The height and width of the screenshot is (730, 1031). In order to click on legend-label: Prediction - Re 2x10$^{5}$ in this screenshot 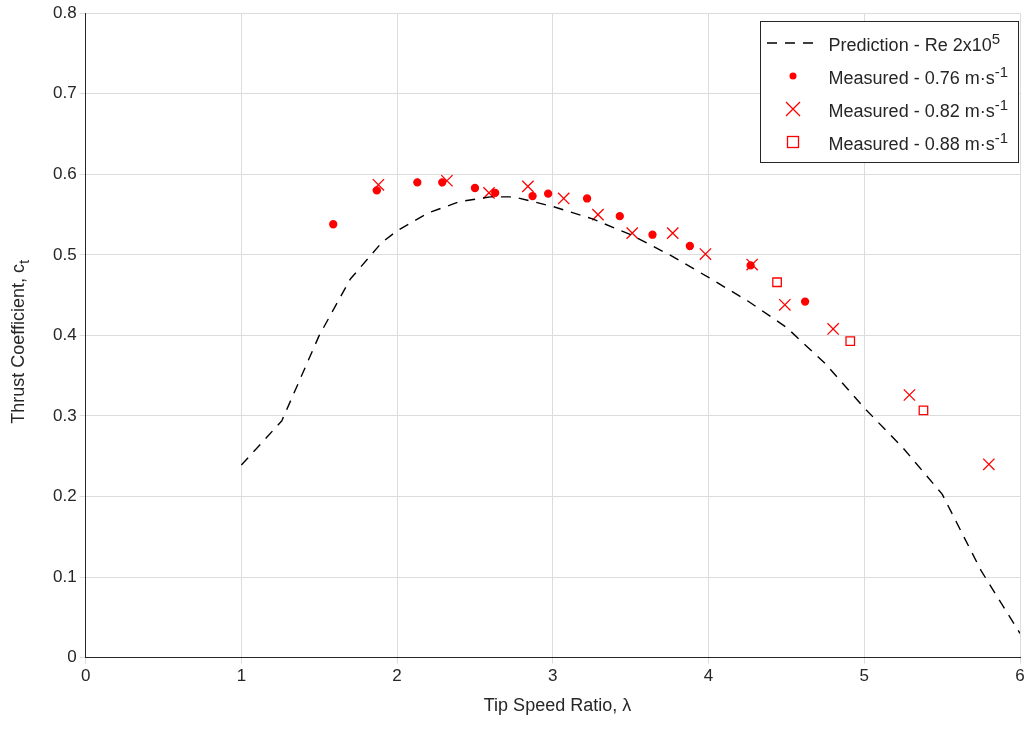, I will do `click(914, 42)`.